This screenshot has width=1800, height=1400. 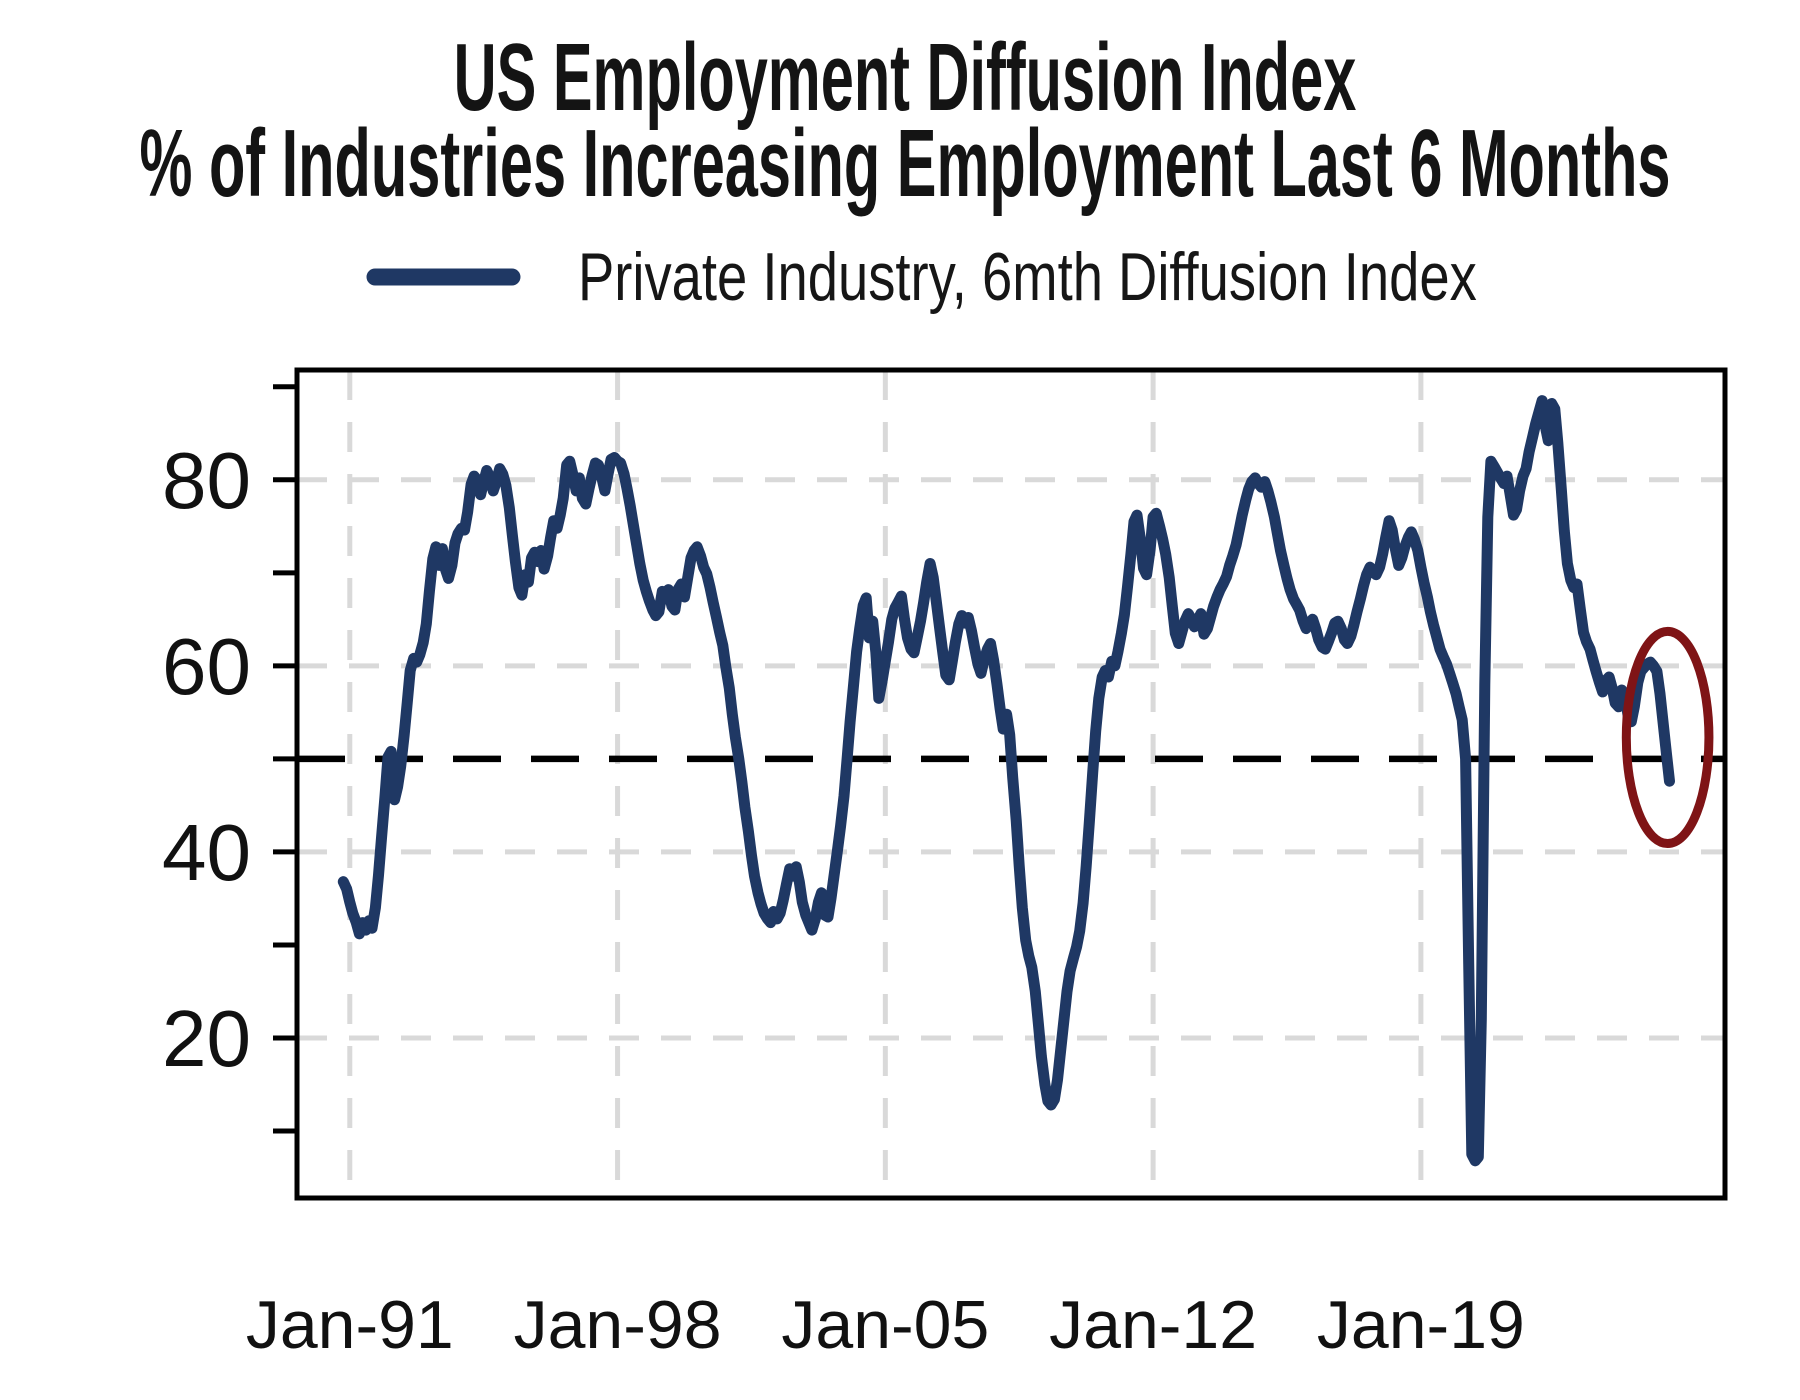 I want to click on legend-label: Private Industry, 6mth Diffusion Index, so click(x=1027, y=277).